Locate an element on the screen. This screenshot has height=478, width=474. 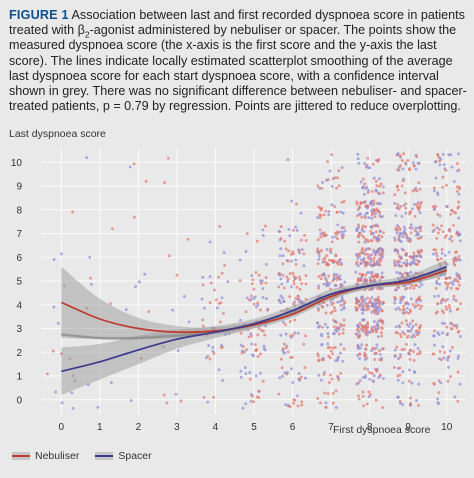
legend: Nebuliser Spacer is located at coordinates (90, 456).